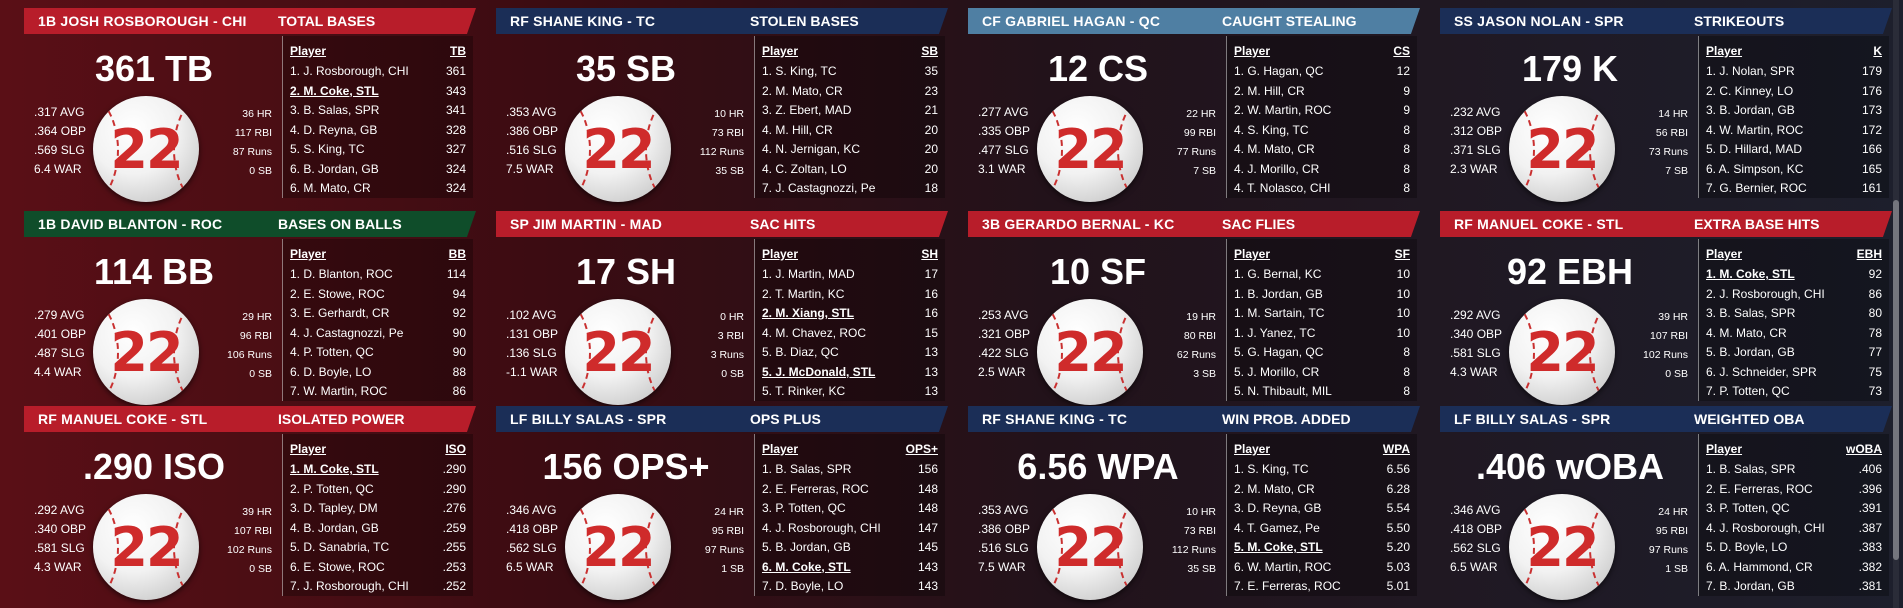 This screenshot has height=608, width=1903. I want to click on table-row: 4. C. Zoltan, LO 20, so click(850, 170).